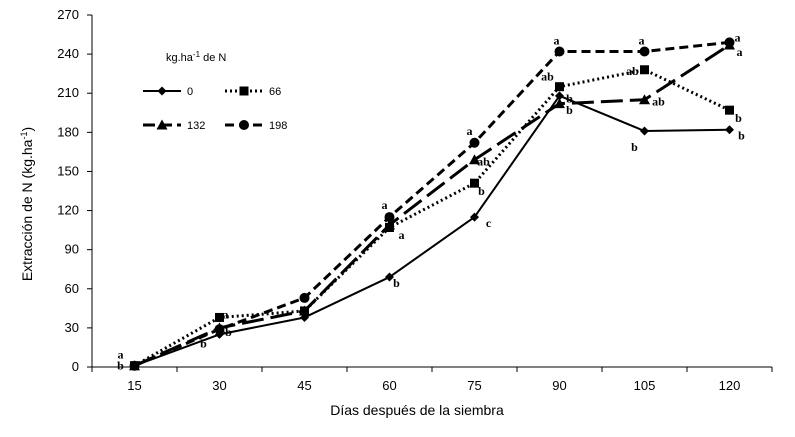 The width and height of the screenshot is (795, 437). I want to click on x-tick-label: 15, so click(134, 385).